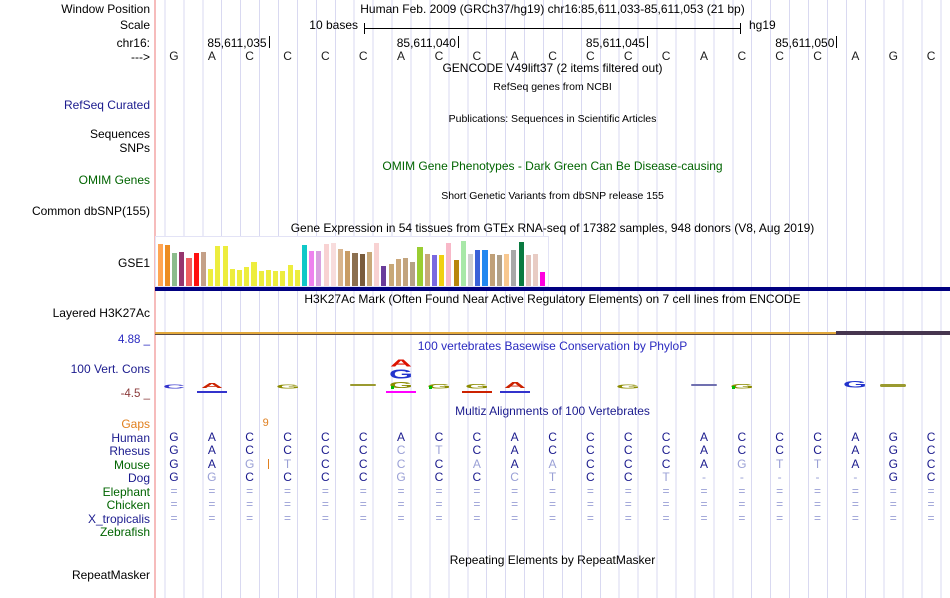 The width and height of the screenshot is (950, 598). Describe the element at coordinates (134, 148) in the screenshot. I see `track-label-snps: SNPs` at that location.